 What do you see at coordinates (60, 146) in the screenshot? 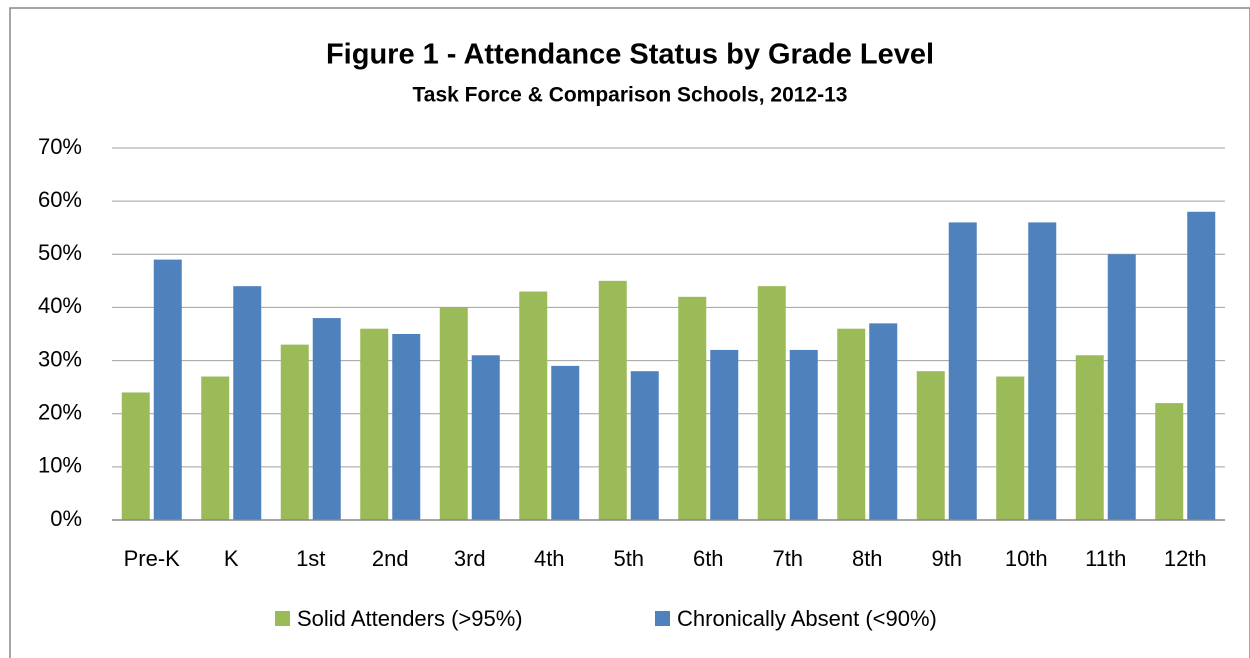
I see `y-tick-label: 70%` at bounding box center [60, 146].